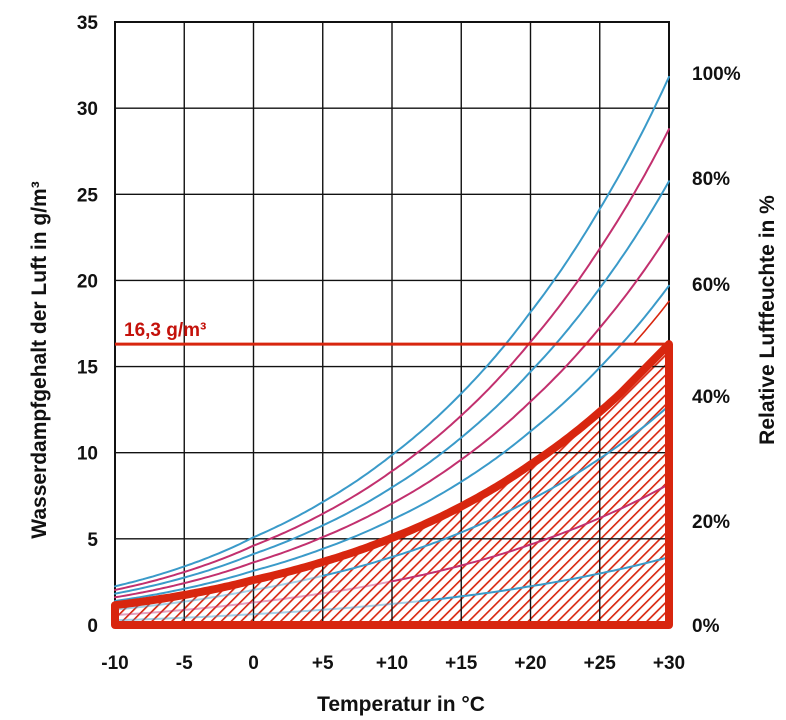  I want to click on x-axis-title: Temperatur in °C, so click(401, 704).